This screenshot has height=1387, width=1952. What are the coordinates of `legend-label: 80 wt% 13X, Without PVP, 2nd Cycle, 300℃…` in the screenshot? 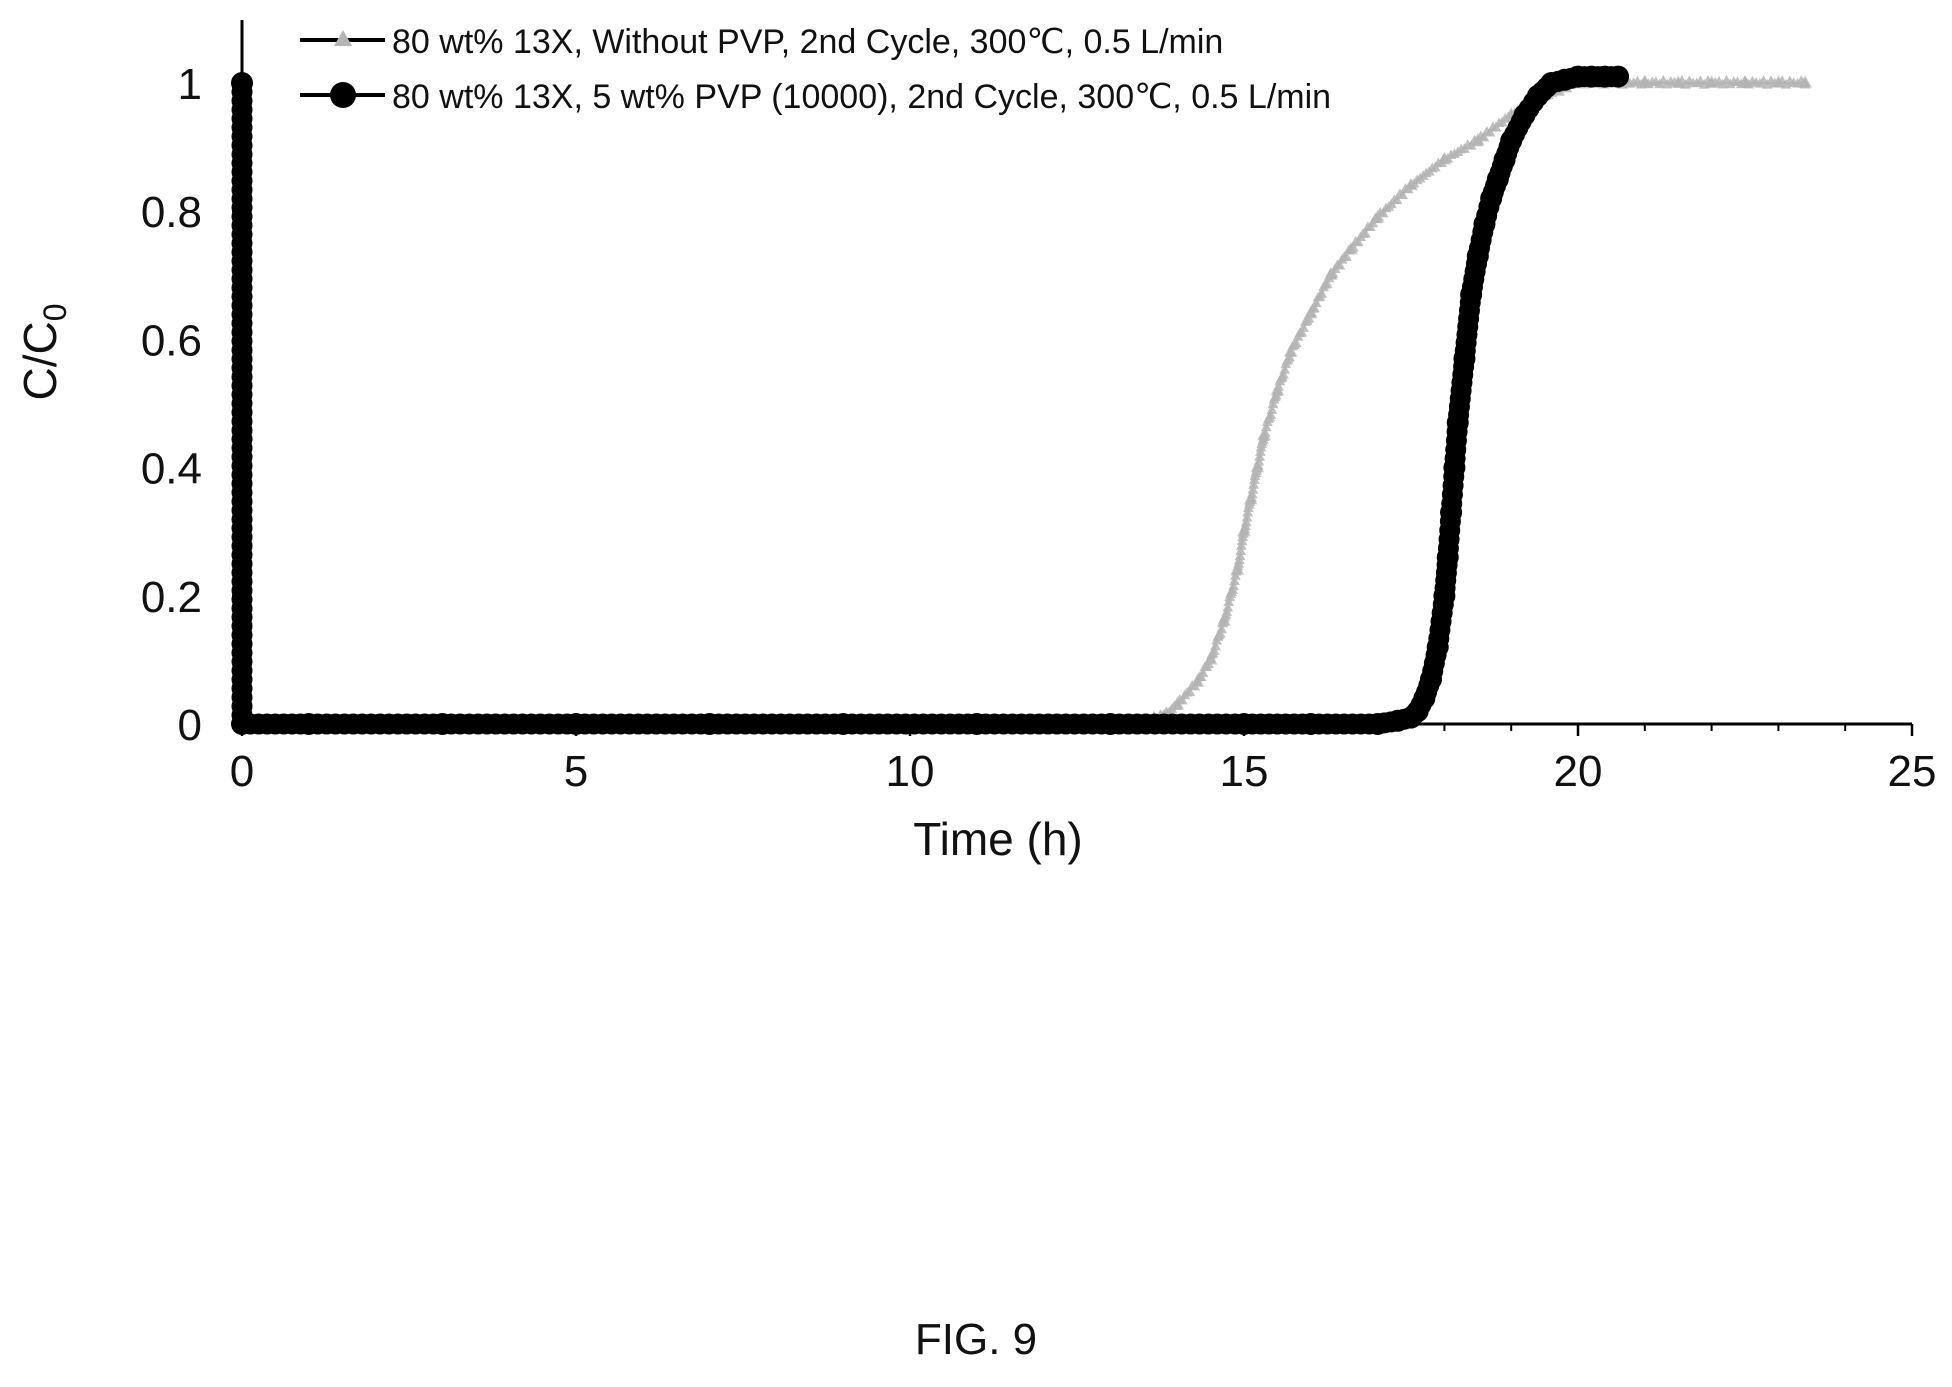 It's located at (807, 42).